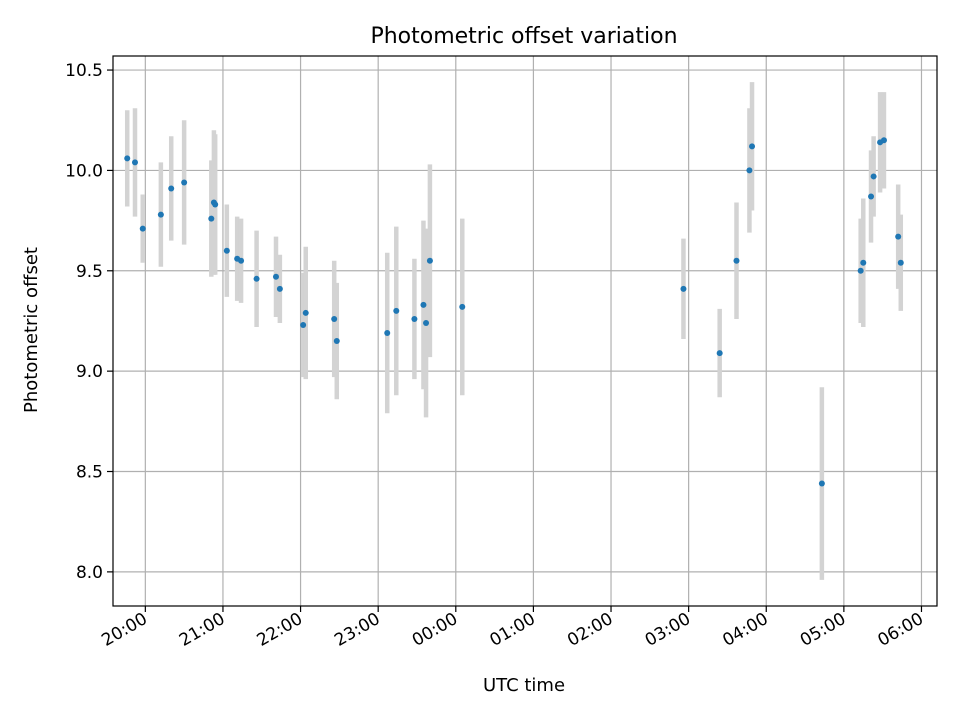 Image resolution: width=960 pixels, height=720 pixels. I want to click on chart-title: Photometric offset variation, so click(523, 36).